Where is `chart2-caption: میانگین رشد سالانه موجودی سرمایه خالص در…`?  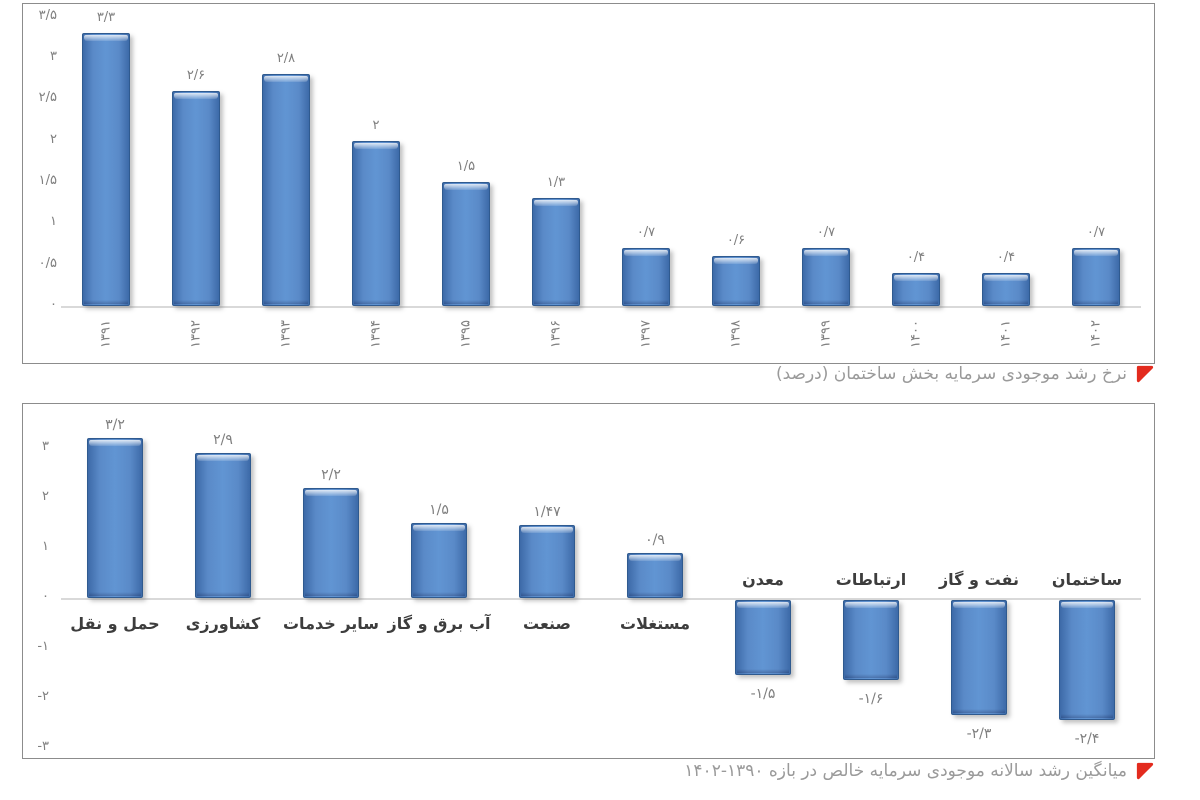 chart2-caption: میانگین رشد سالانه موجودی سرمایه خالص در… is located at coordinates (919, 771).